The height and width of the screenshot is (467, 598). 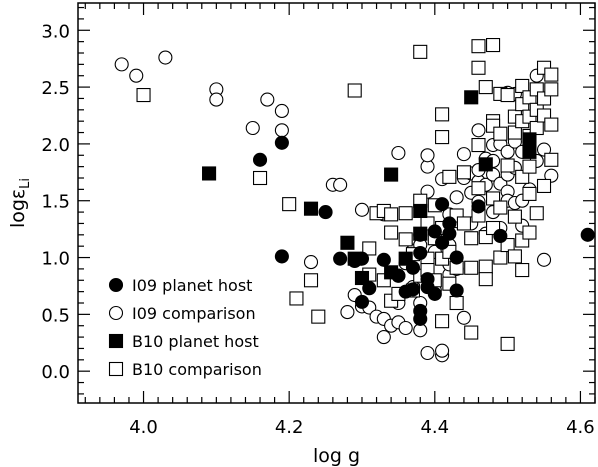 What do you see at coordinates (192, 285) in the screenshot?
I see `legend-label-i09-planet-host: I09 planet host` at bounding box center [192, 285].